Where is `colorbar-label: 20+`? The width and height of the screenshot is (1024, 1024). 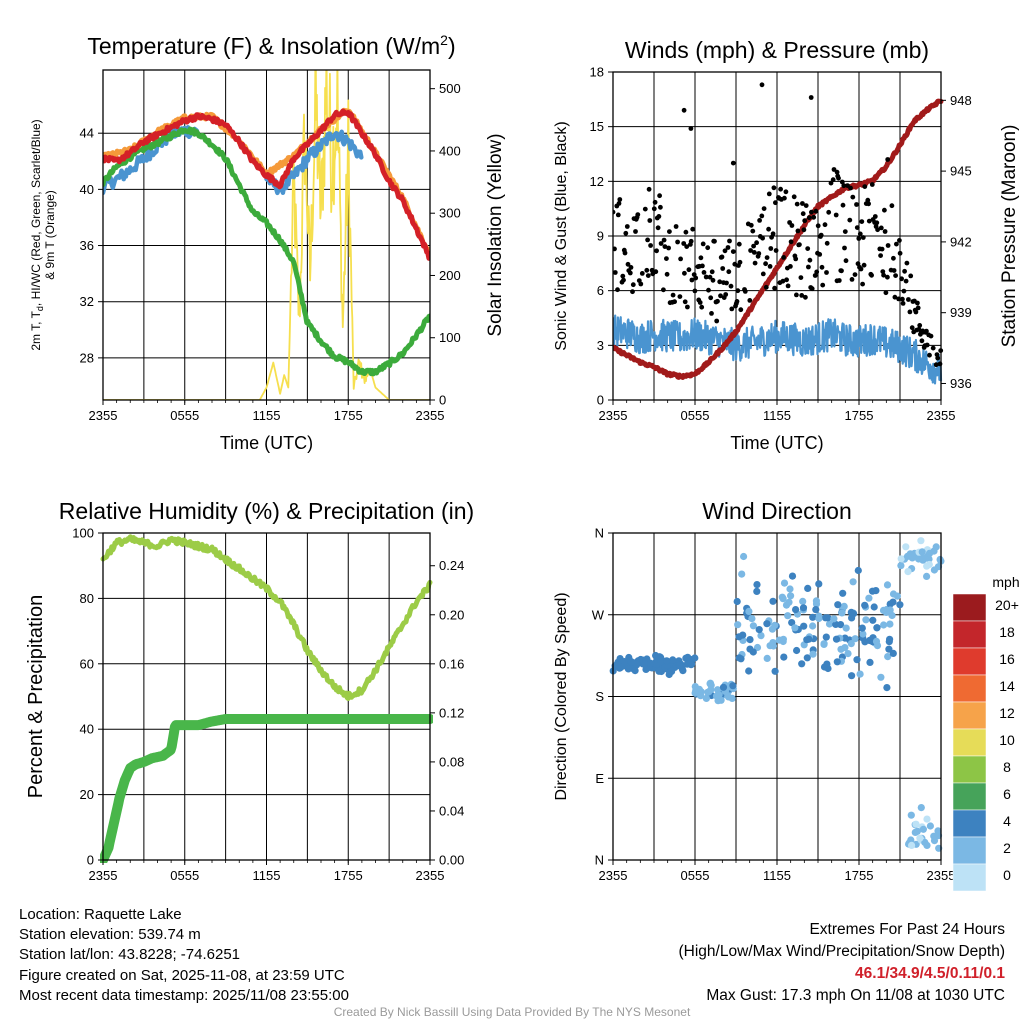
colorbar-label: 20+ is located at coordinates (1007, 605).